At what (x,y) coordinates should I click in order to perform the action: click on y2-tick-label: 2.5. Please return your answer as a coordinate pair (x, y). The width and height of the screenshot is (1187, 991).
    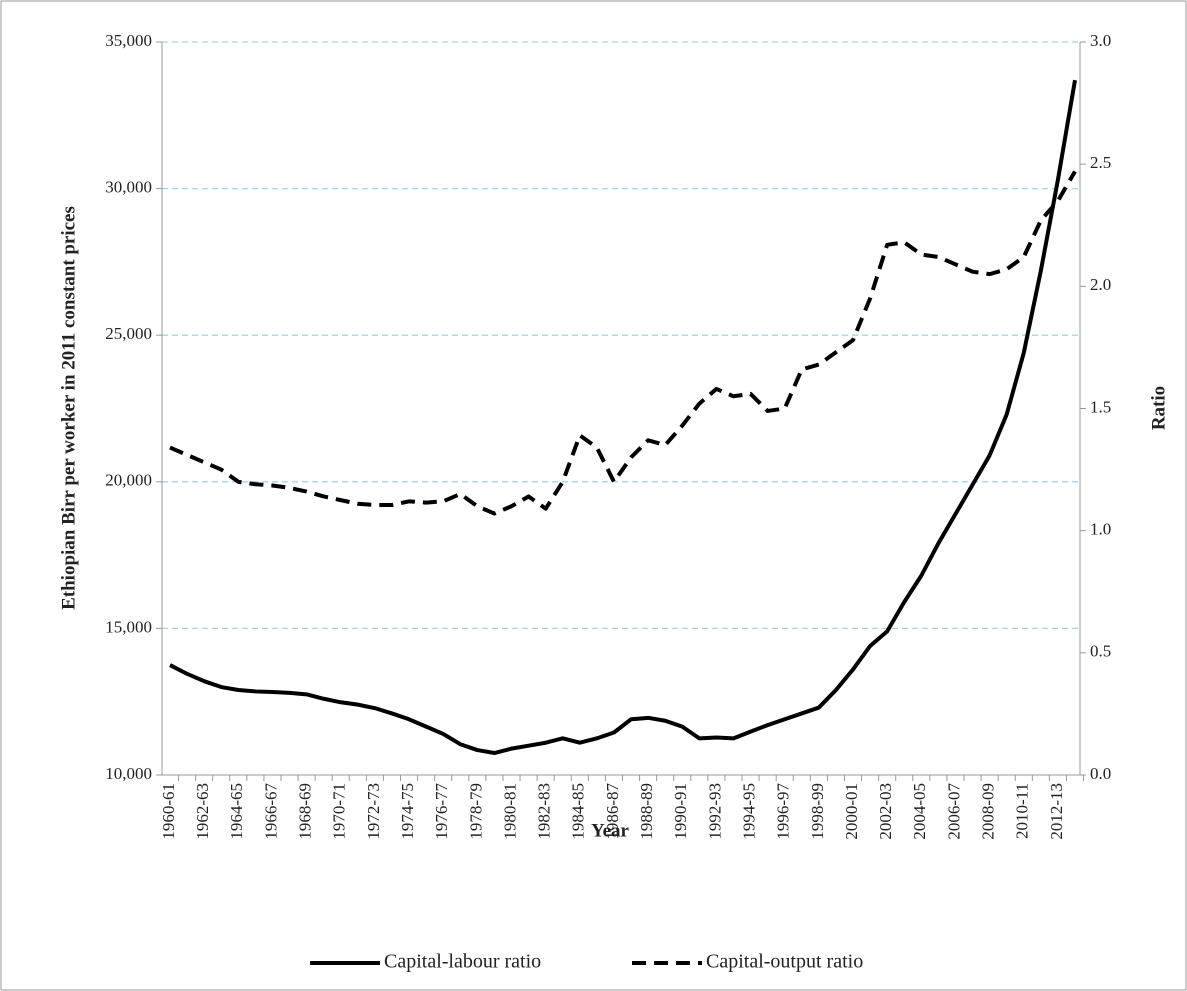
    Looking at the image, I should click on (1100, 162).